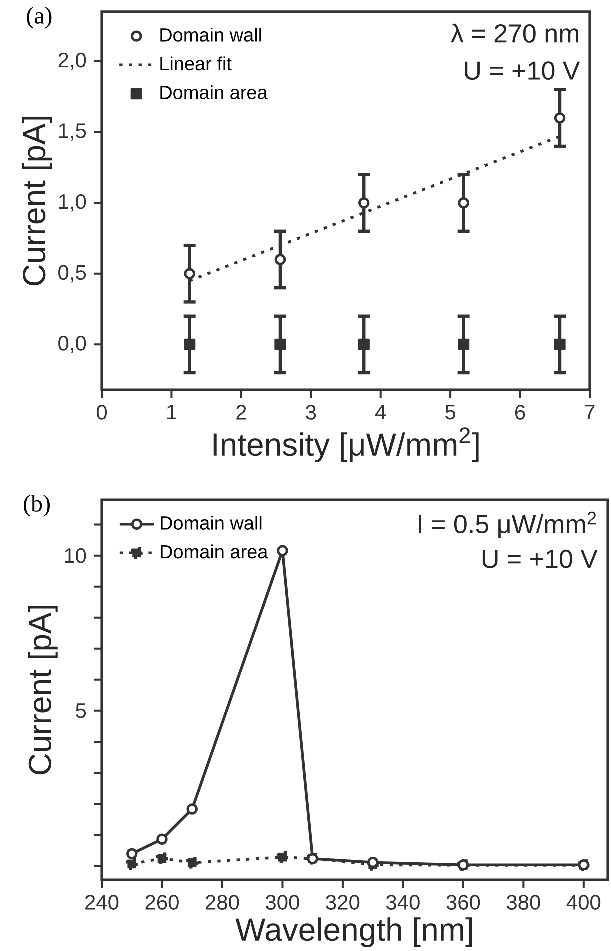 The image size is (611, 951). Describe the element at coordinates (102, 412) in the screenshot. I see `x-tick-label: 0` at that location.